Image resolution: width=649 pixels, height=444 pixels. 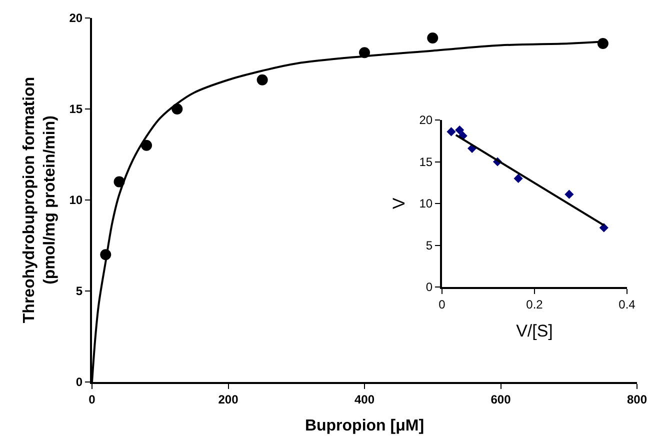 I want to click on x-tick-label: 400, so click(x=364, y=399).